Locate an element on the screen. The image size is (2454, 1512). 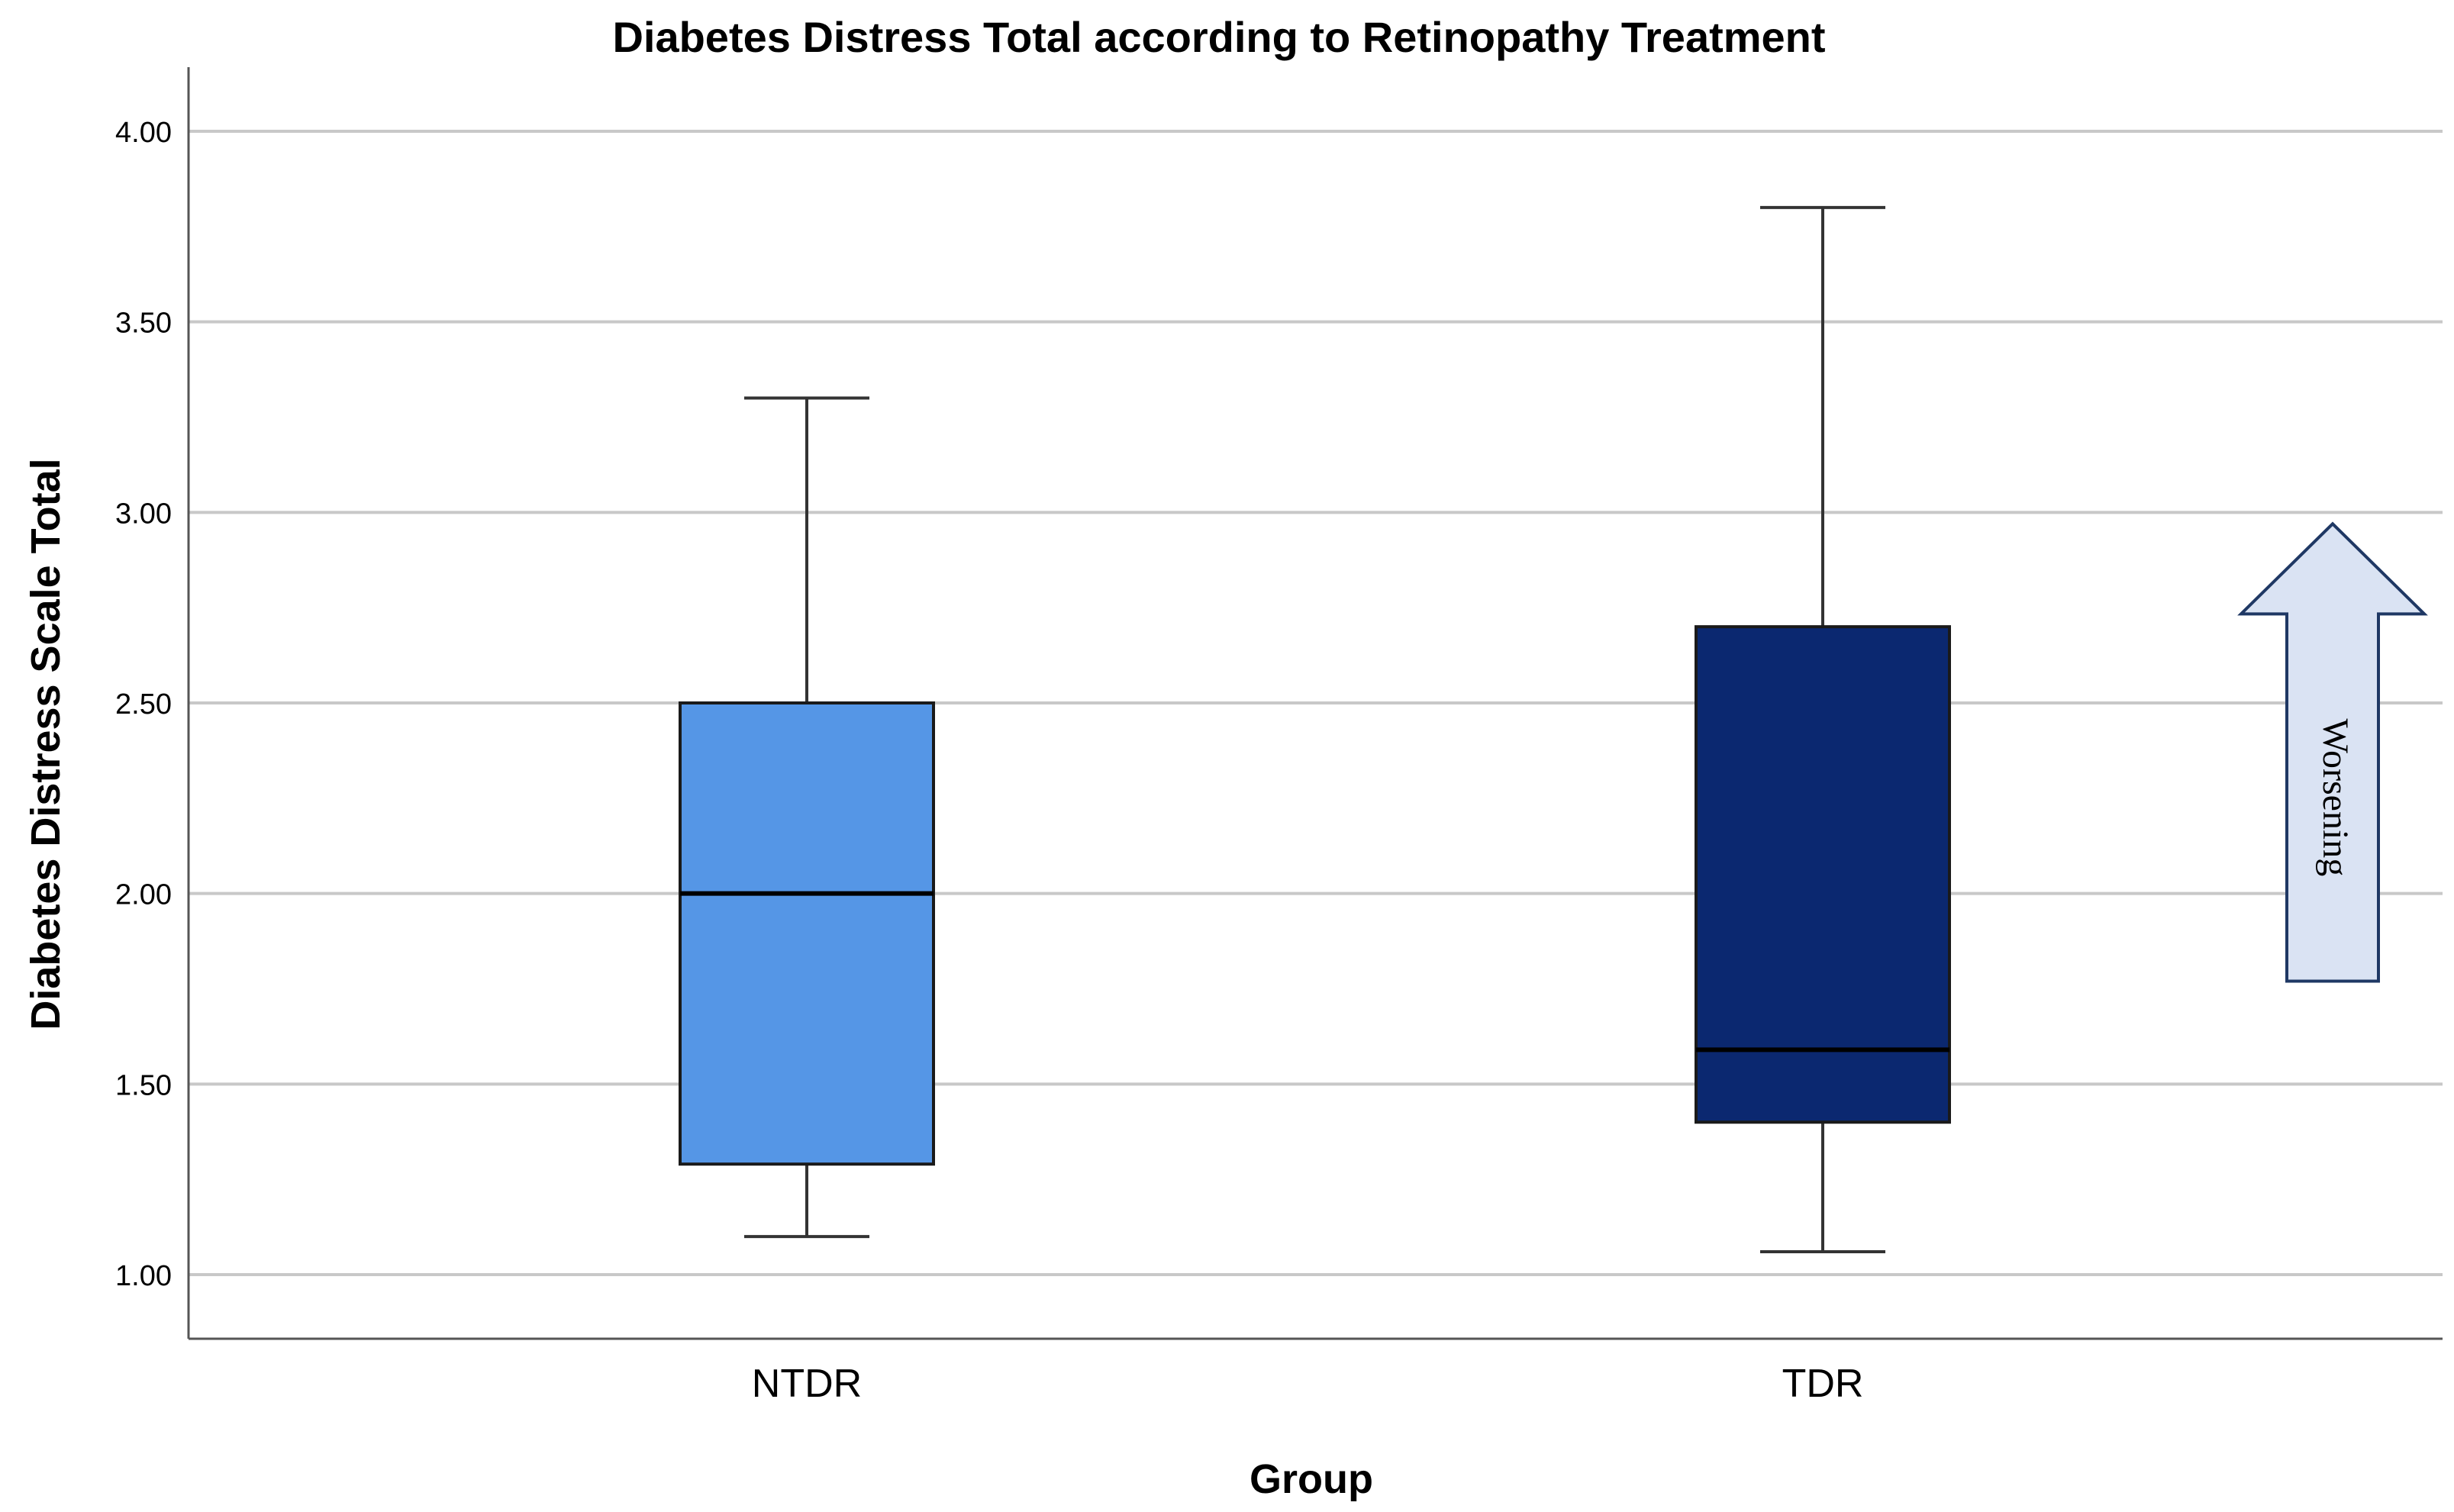
worsening-label: Worsening is located at coordinates (2335, 798).